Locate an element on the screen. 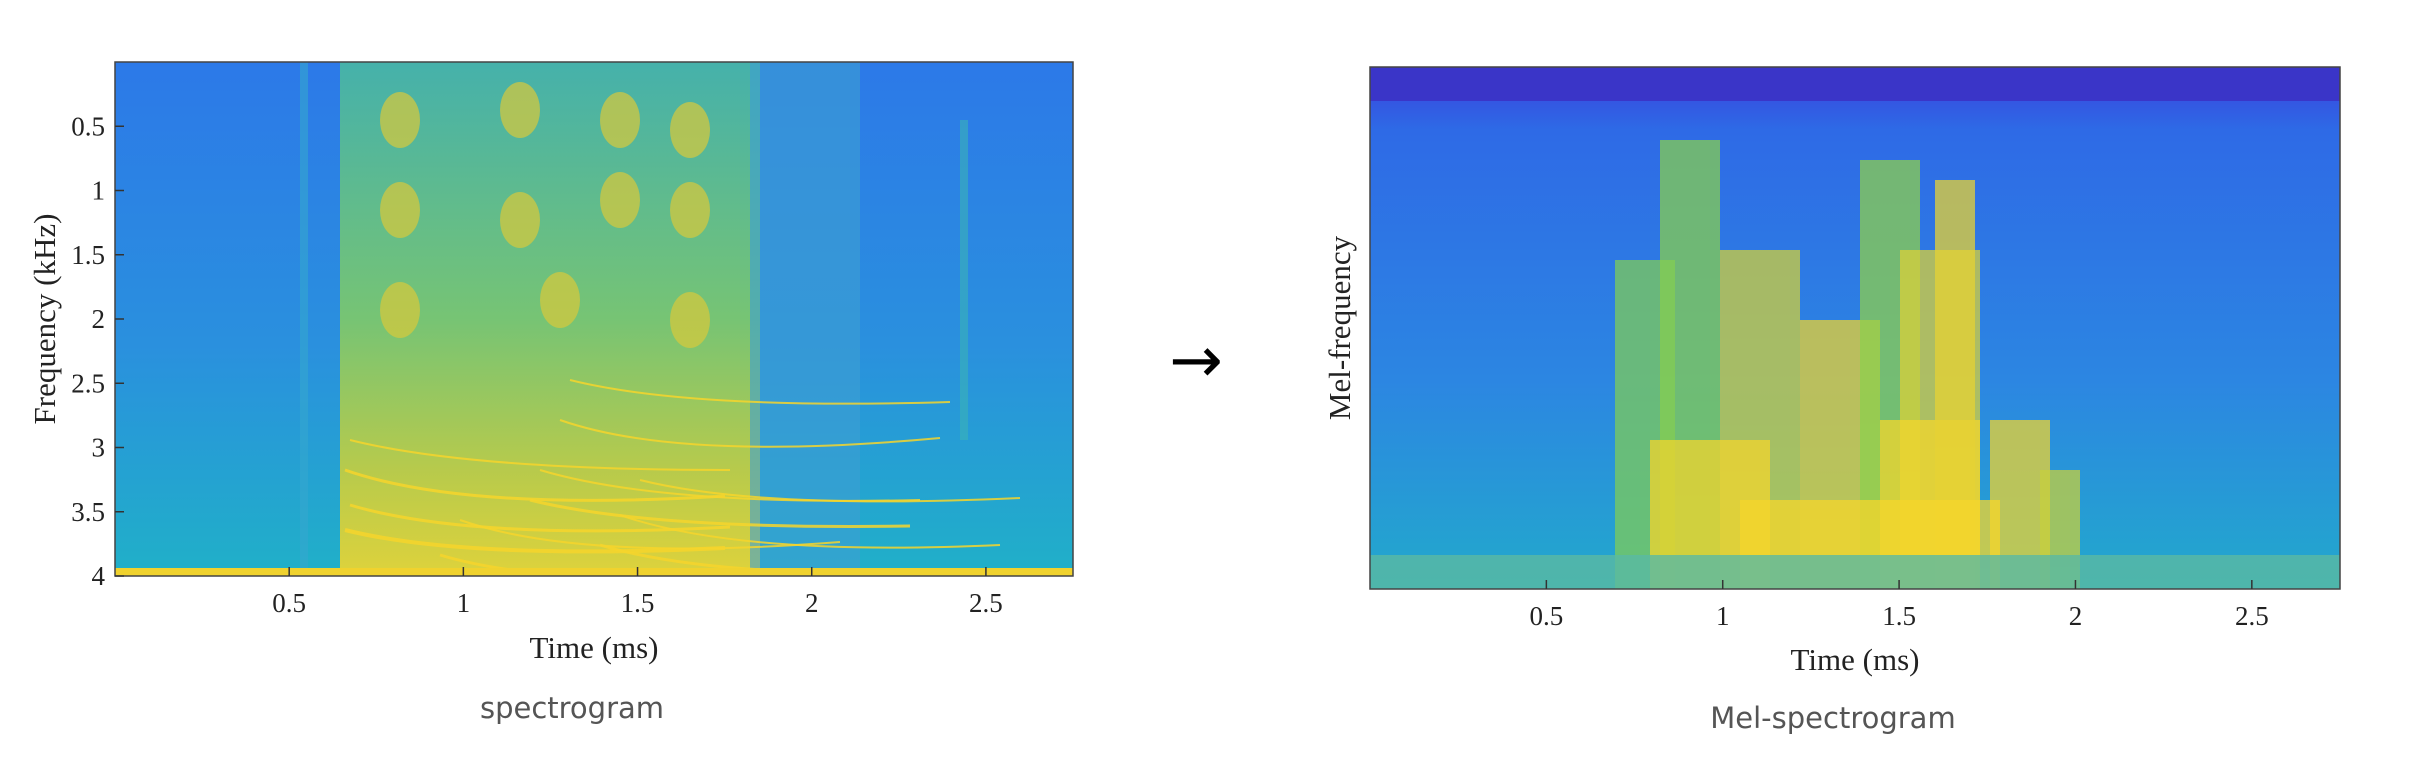 This screenshot has height=774, width=2412. mel-low-band is located at coordinates (1855, 572).